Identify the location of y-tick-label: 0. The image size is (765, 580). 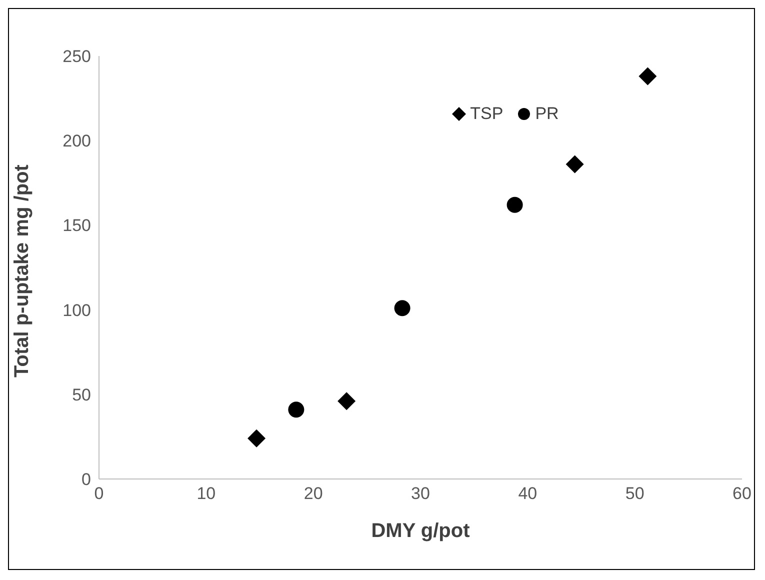
(86, 480).